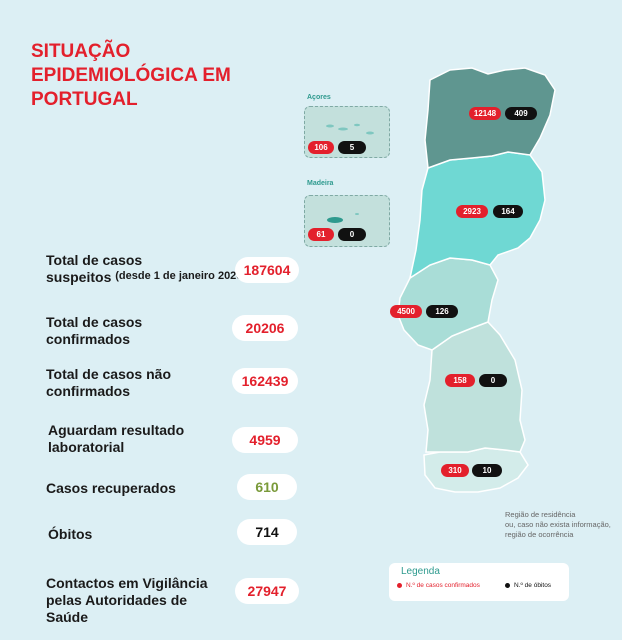 The height and width of the screenshot is (640, 622). What do you see at coordinates (265, 381) in the screenshot?
I see `stat-value-not-confirmed: 162439` at bounding box center [265, 381].